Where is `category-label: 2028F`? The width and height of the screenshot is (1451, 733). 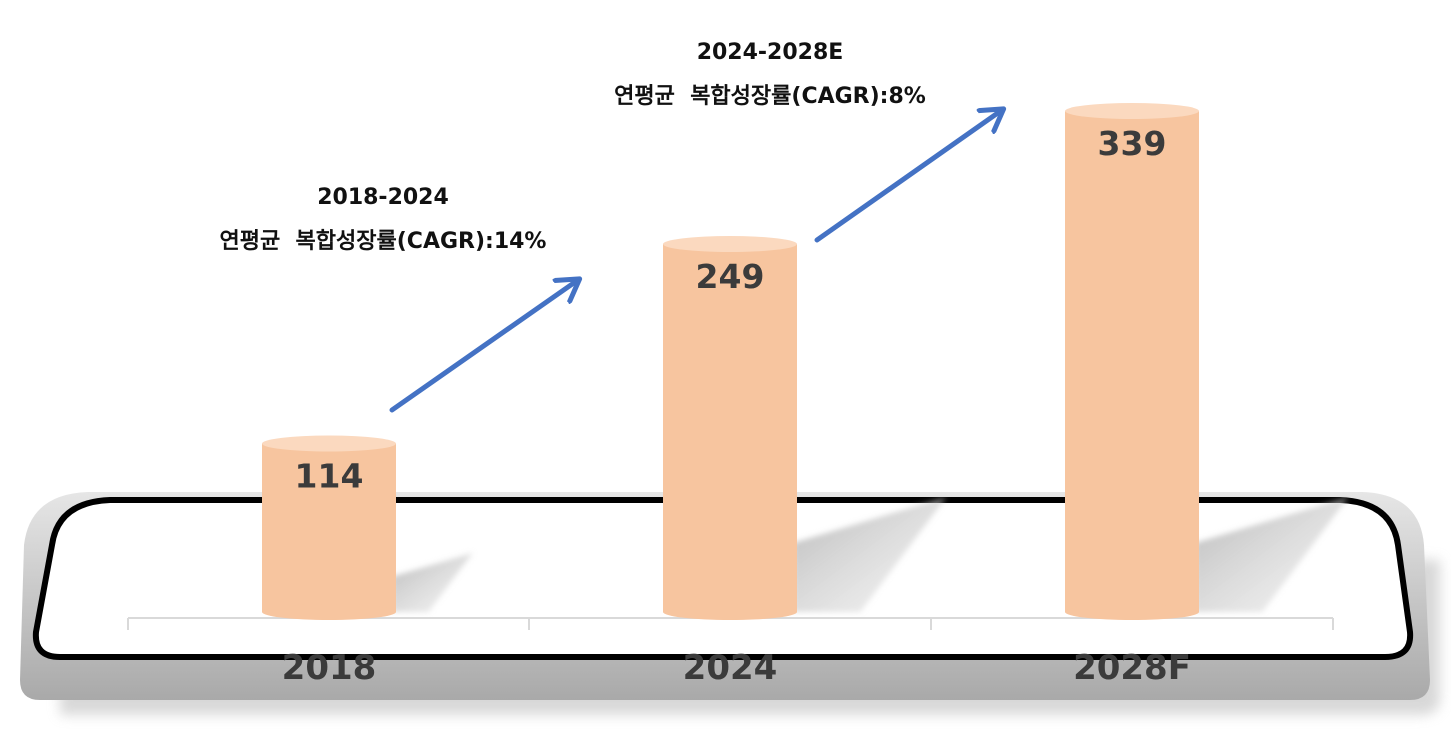
category-label: 2028F is located at coordinates (1132, 668).